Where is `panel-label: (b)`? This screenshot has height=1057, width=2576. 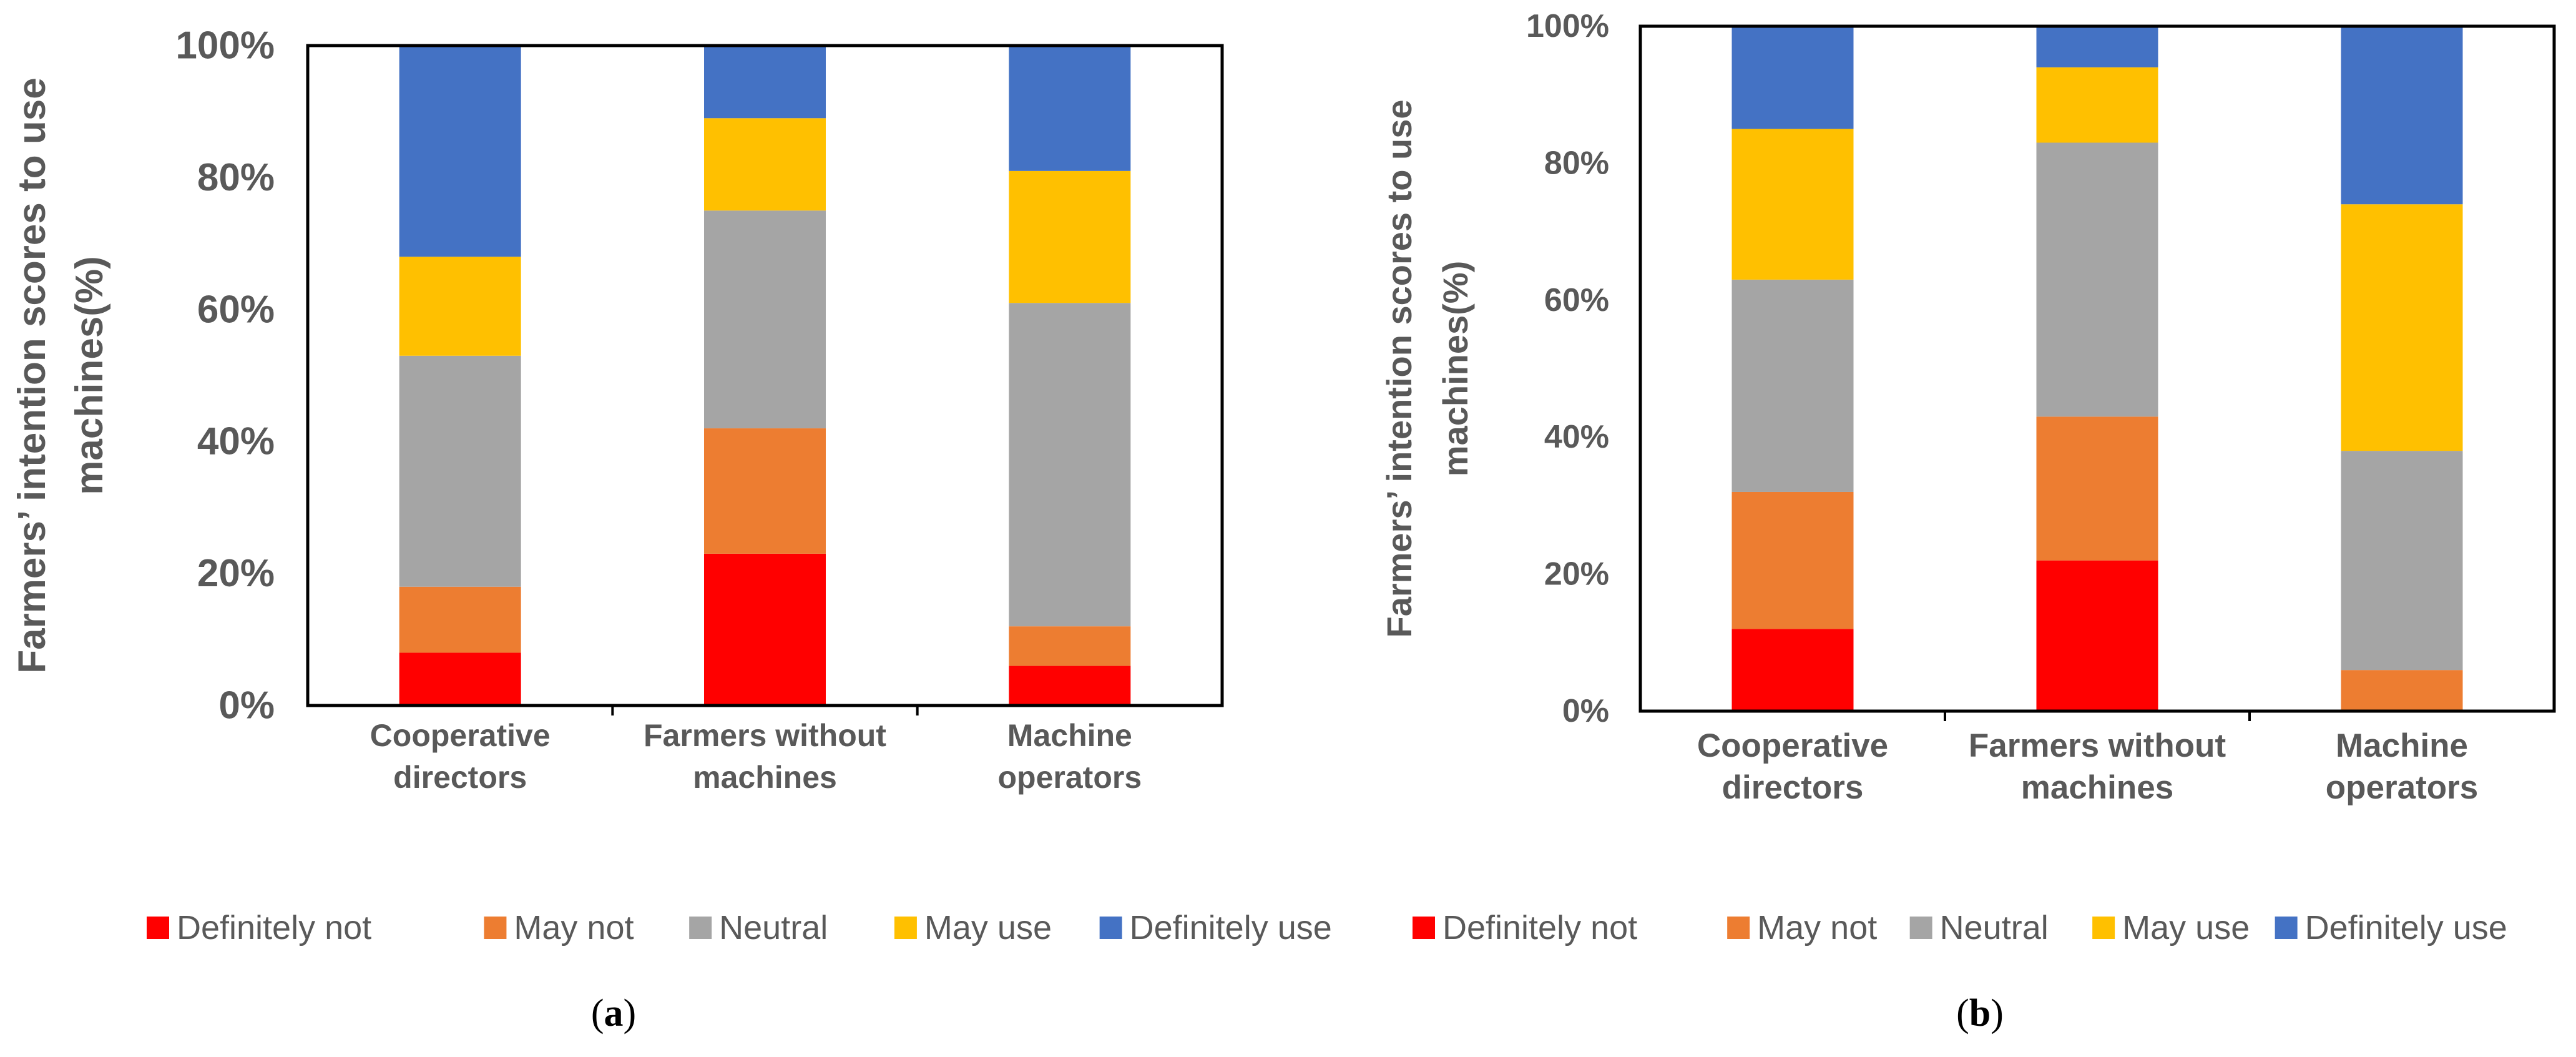
panel-label: (b) is located at coordinates (1980, 1013).